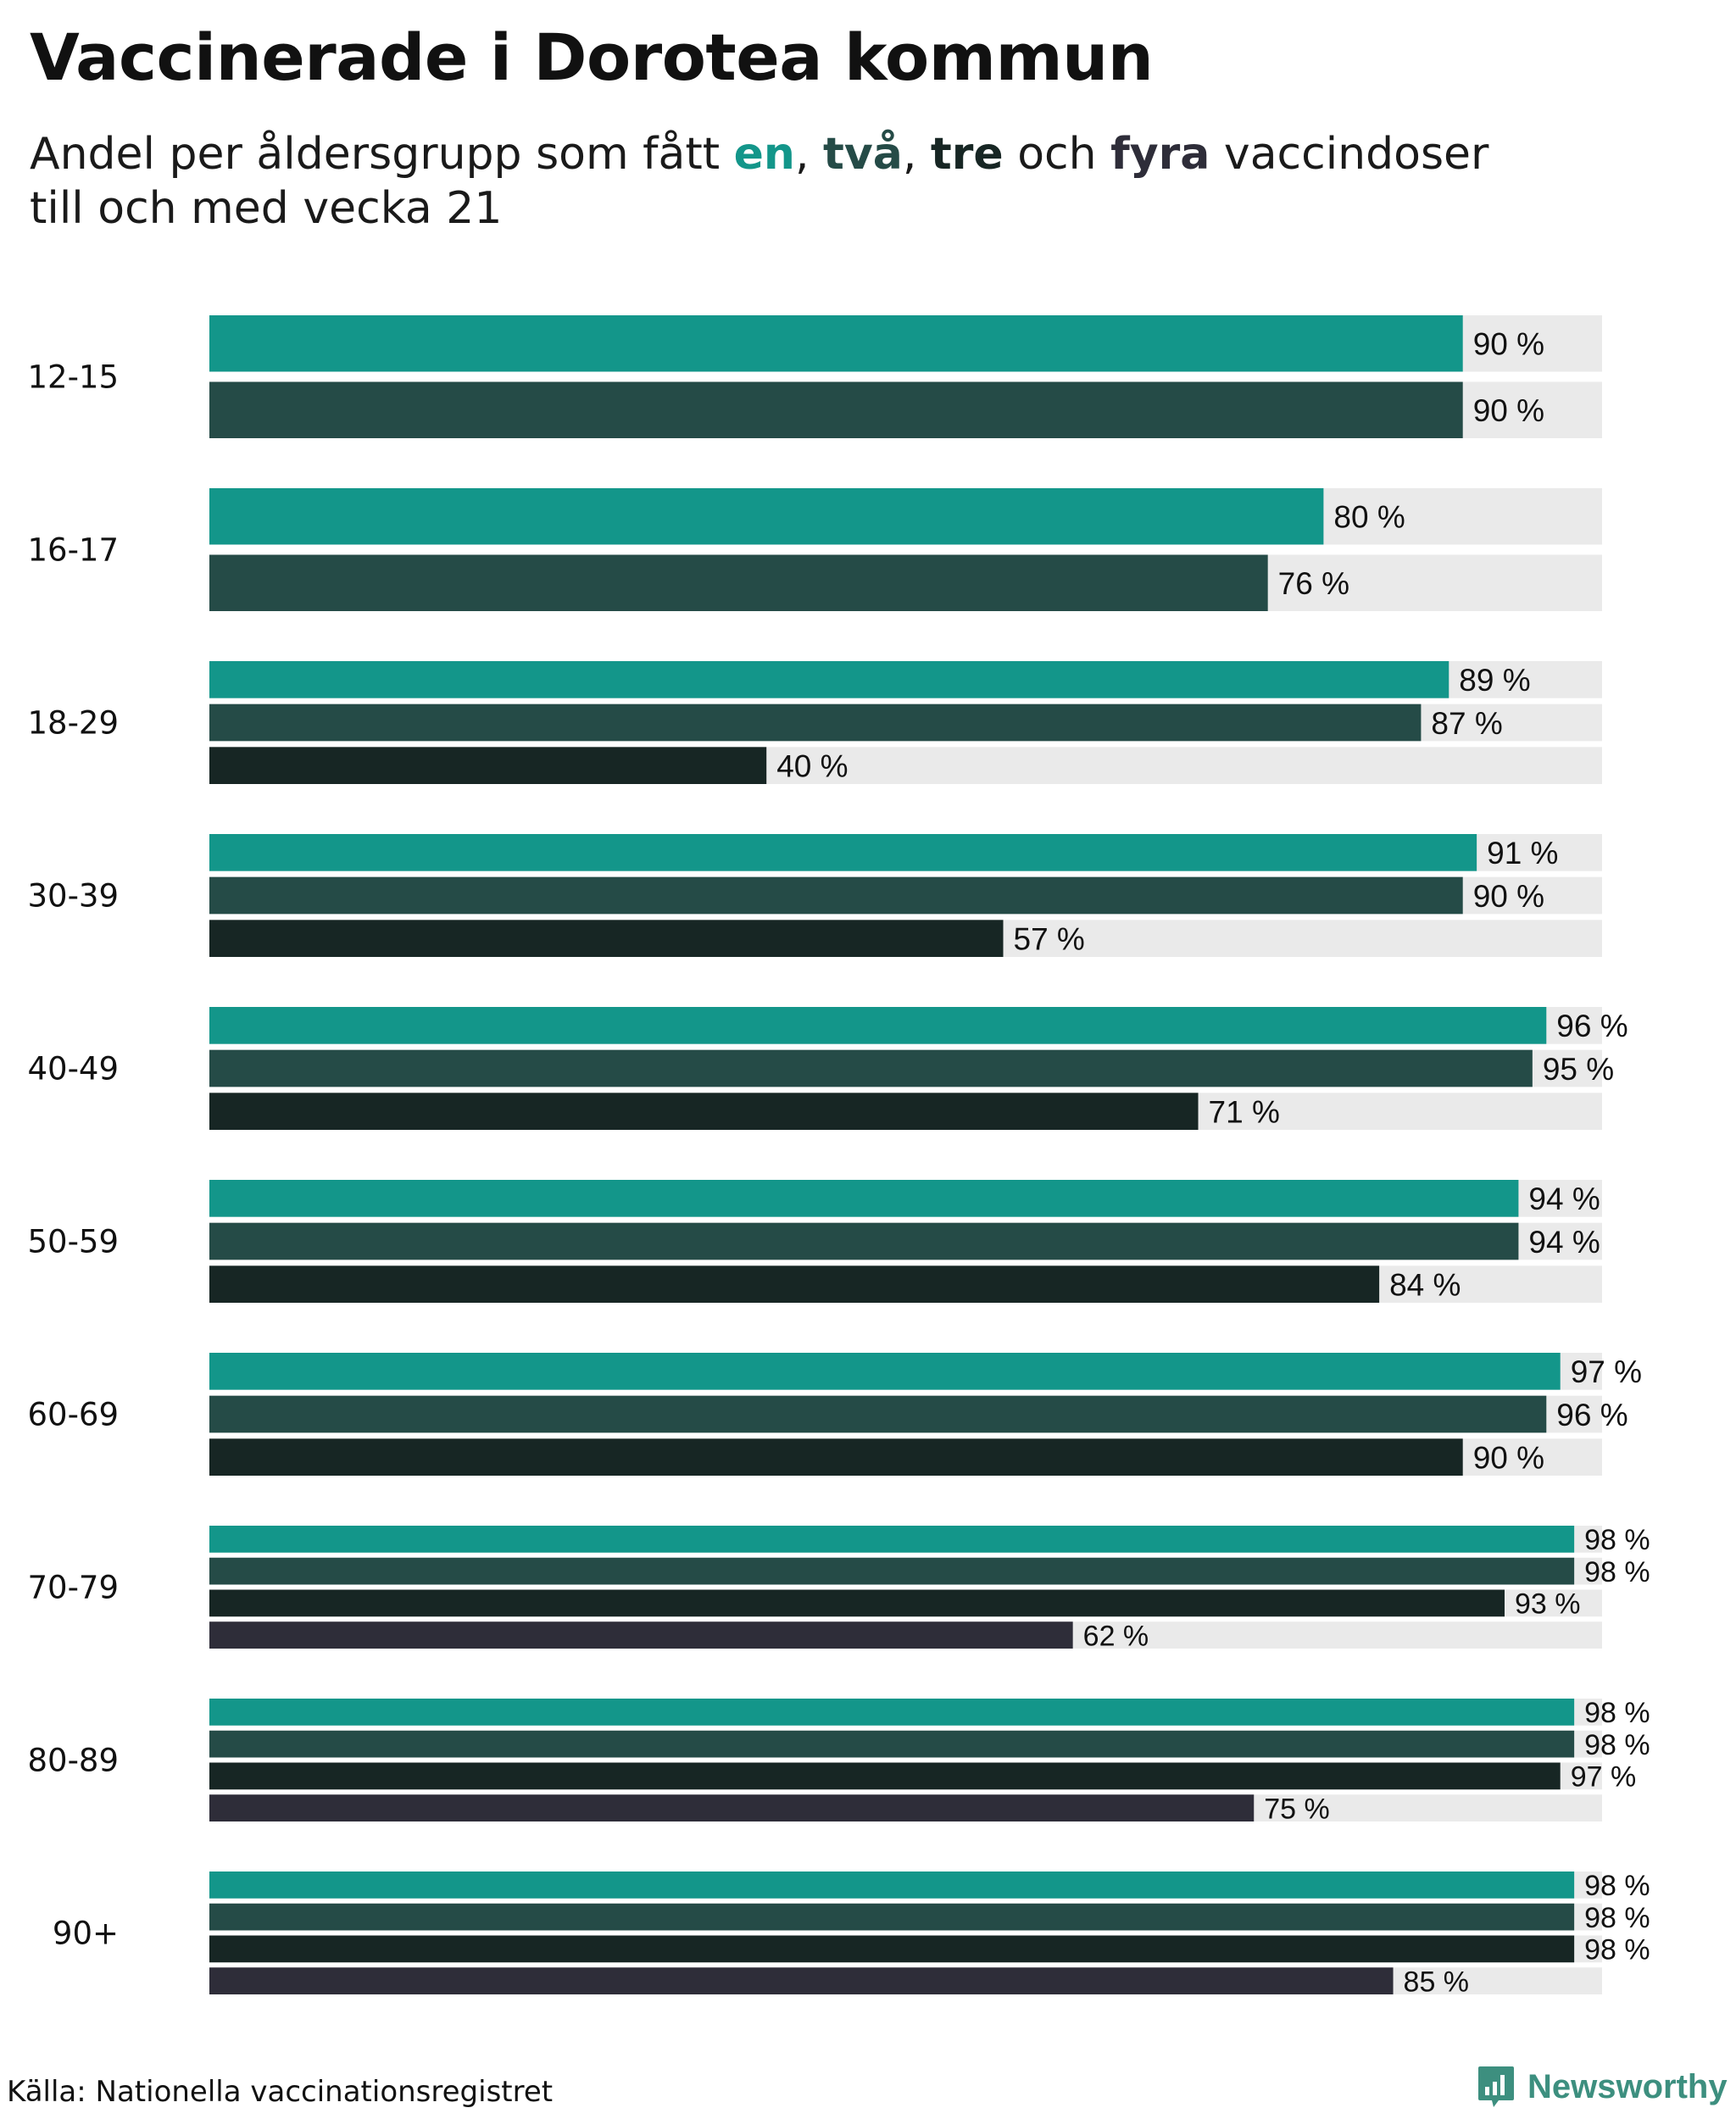  I want to click on subtitle-dose-four: fyra, so click(1160, 154).